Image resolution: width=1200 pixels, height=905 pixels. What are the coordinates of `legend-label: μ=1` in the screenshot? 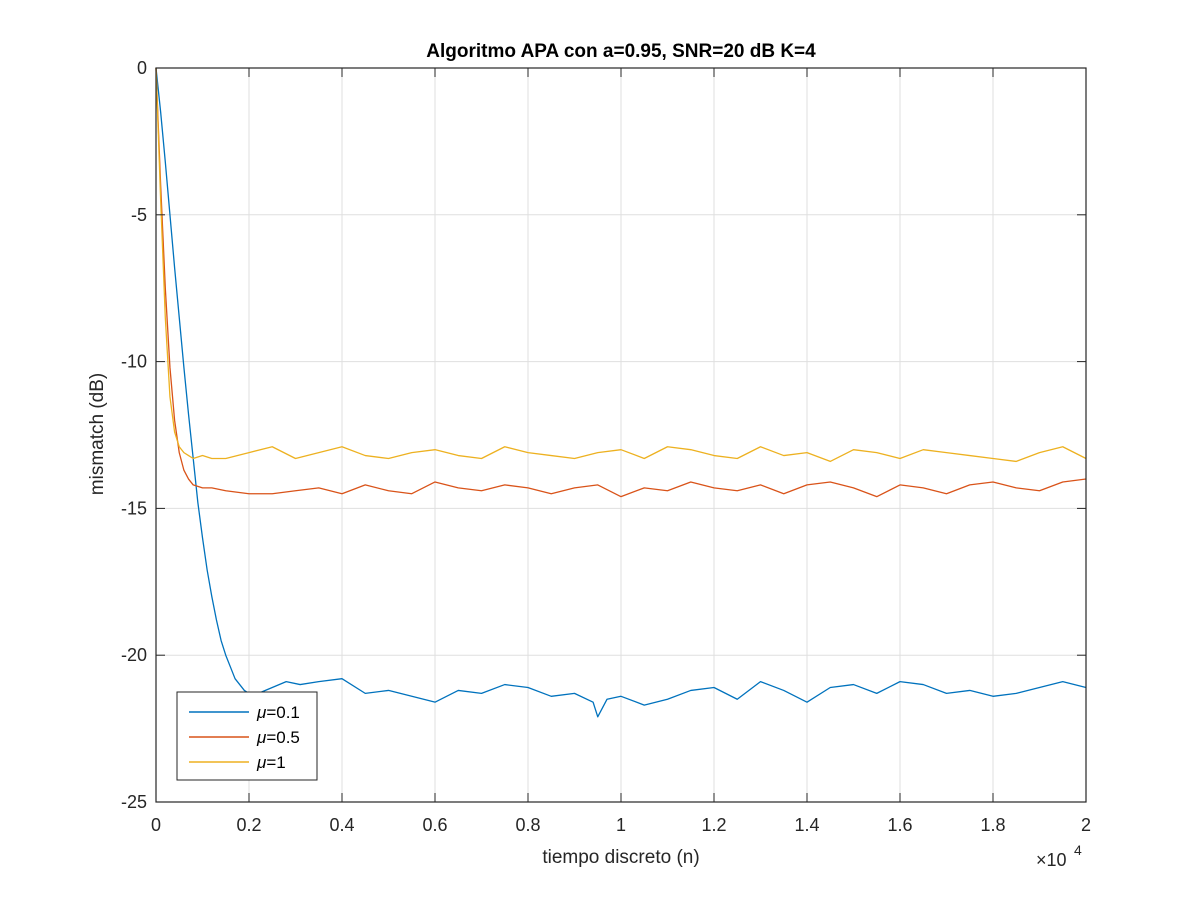 It's located at (271, 762).